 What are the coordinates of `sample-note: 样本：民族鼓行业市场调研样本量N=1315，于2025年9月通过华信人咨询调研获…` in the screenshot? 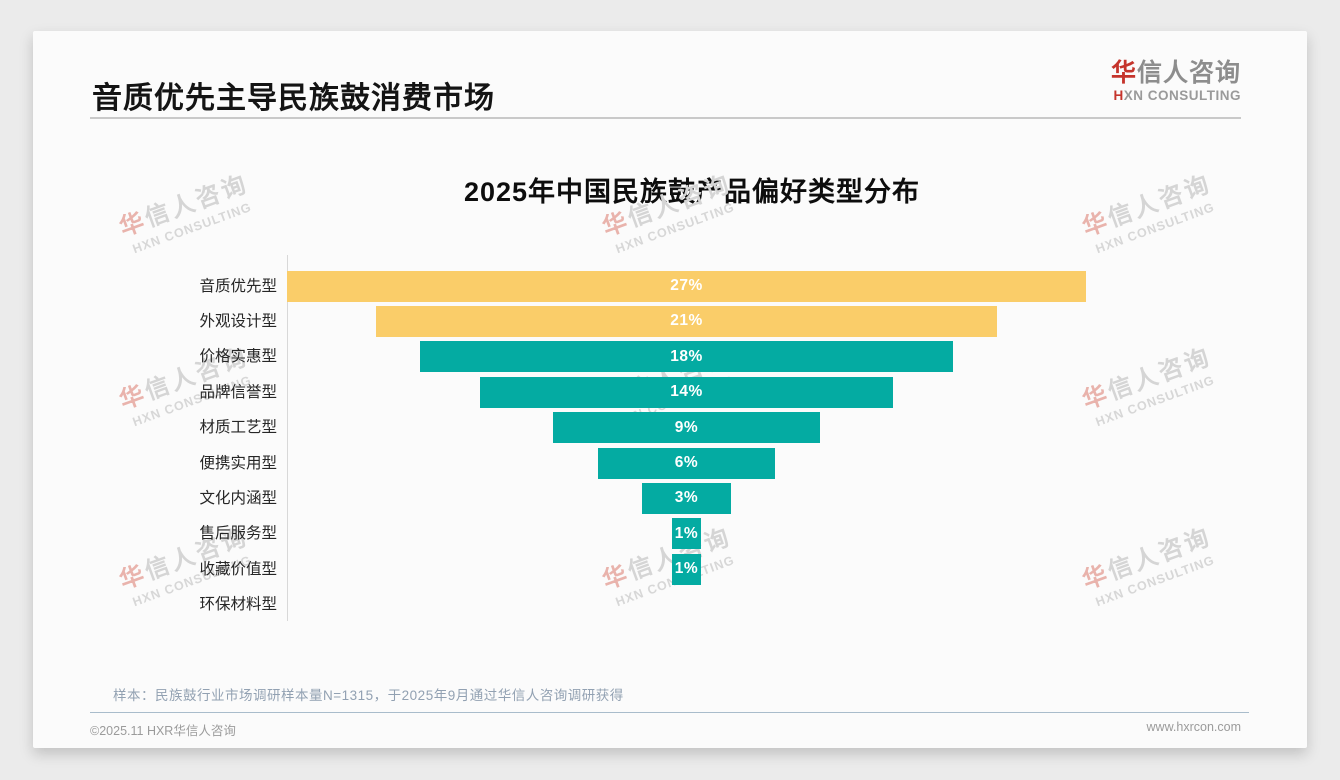 It's located at (368, 695).